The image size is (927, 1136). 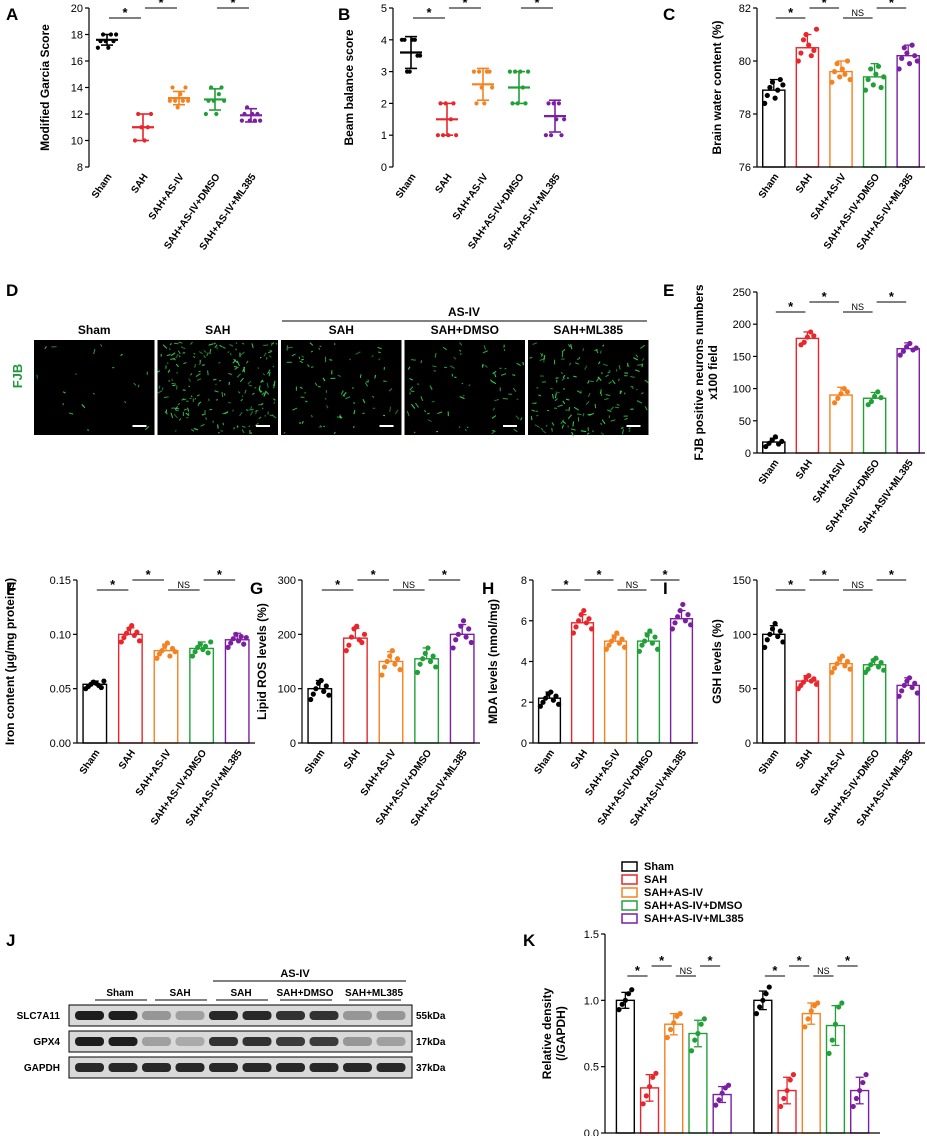 What do you see at coordinates (287, 635) in the screenshot?
I see `y-tick-label: 200` at bounding box center [287, 635].